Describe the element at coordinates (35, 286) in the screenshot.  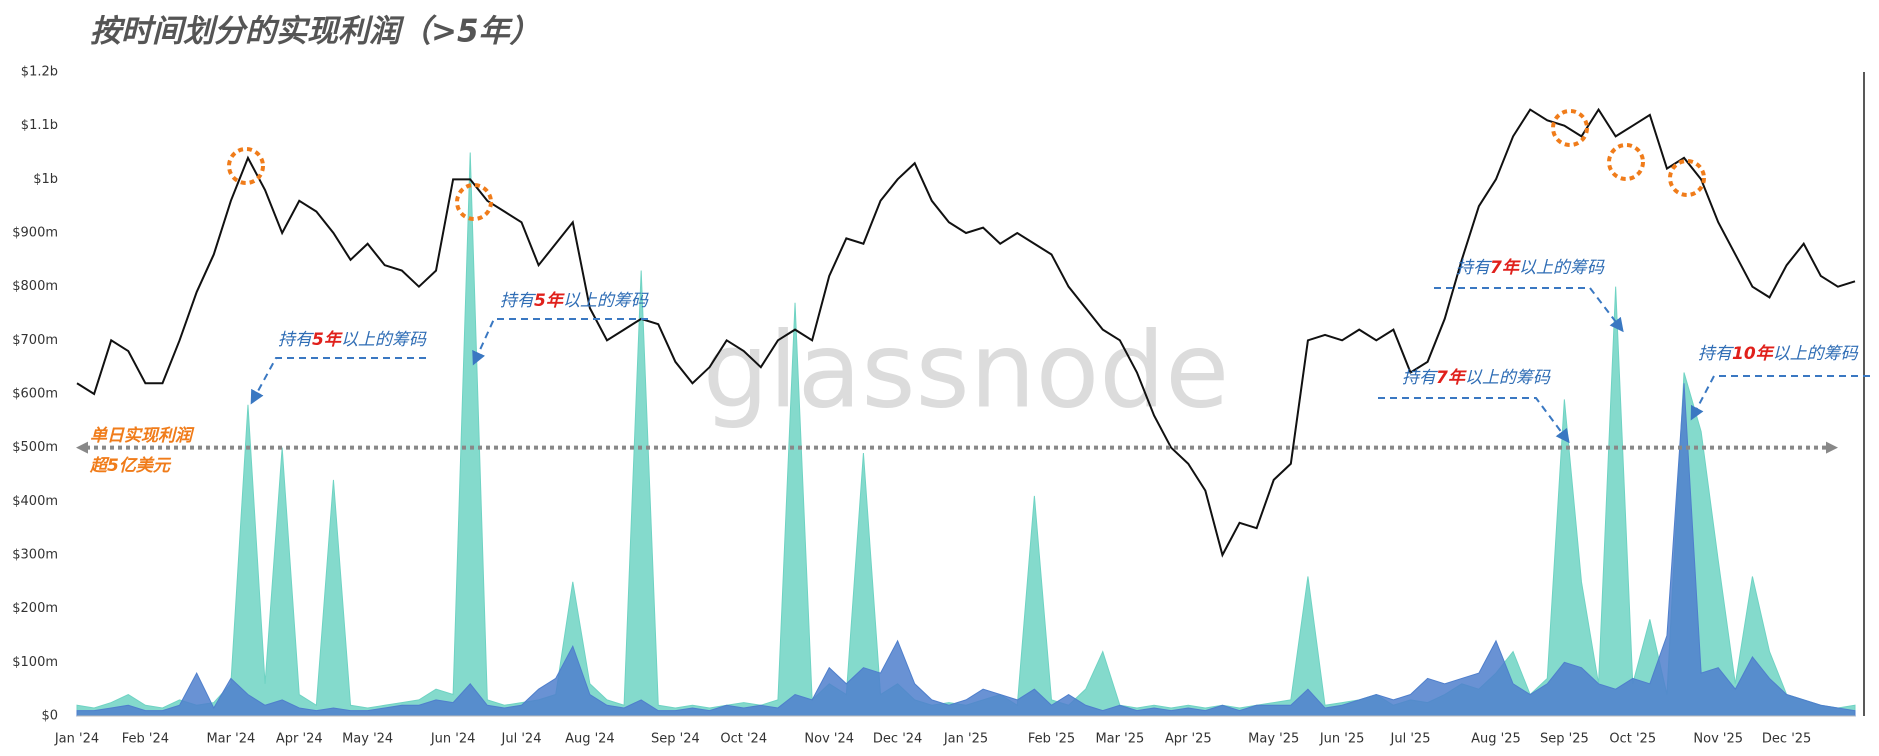
I see `y-tick-label: $800m` at that location.